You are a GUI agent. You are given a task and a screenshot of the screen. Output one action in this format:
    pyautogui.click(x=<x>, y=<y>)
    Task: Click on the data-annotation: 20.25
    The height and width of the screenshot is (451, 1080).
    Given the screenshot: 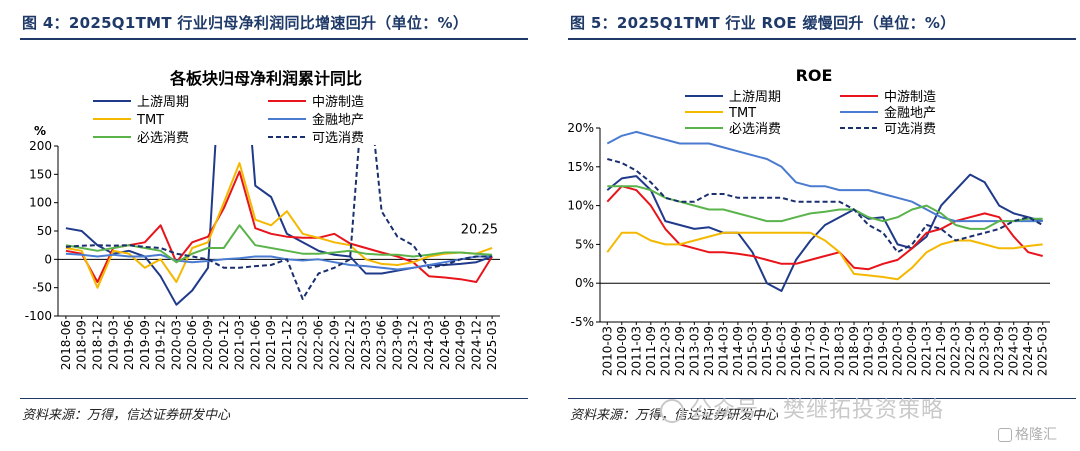 What is the action you would take?
    pyautogui.click(x=479, y=229)
    